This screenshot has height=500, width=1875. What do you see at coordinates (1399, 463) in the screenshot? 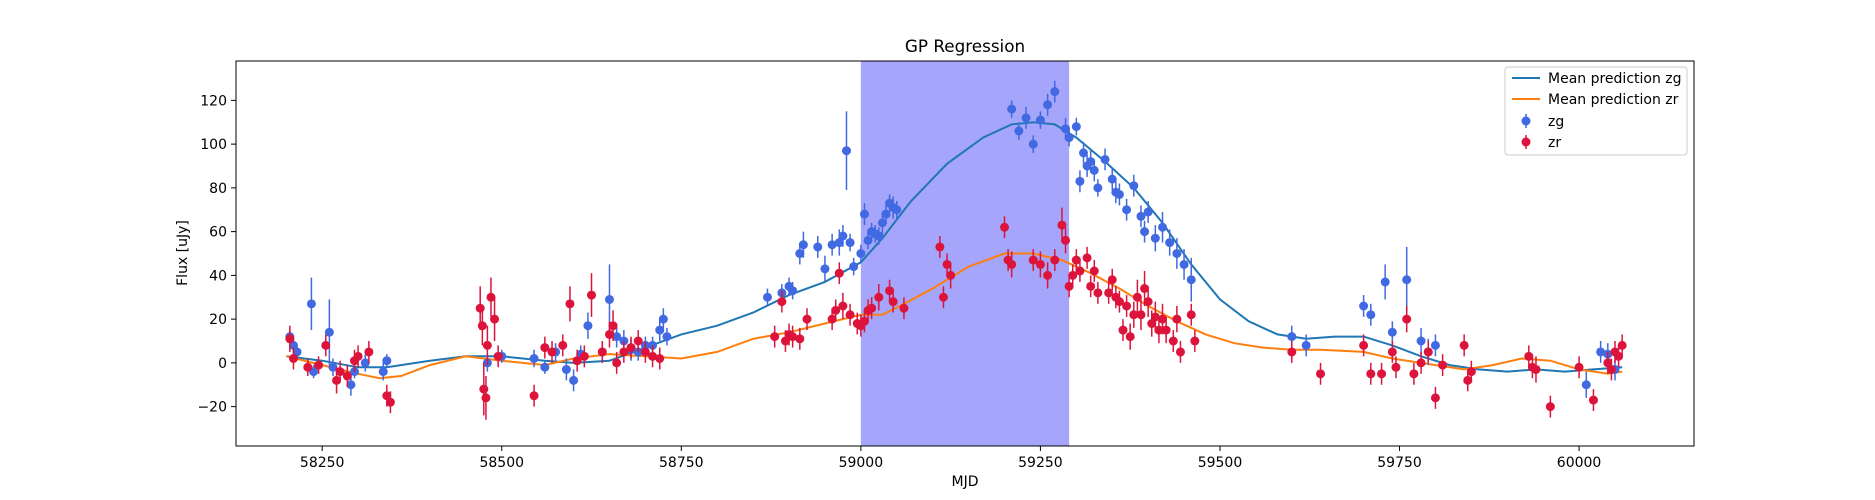
I see `x-tick-label: 59750` at bounding box center [1399, 463].